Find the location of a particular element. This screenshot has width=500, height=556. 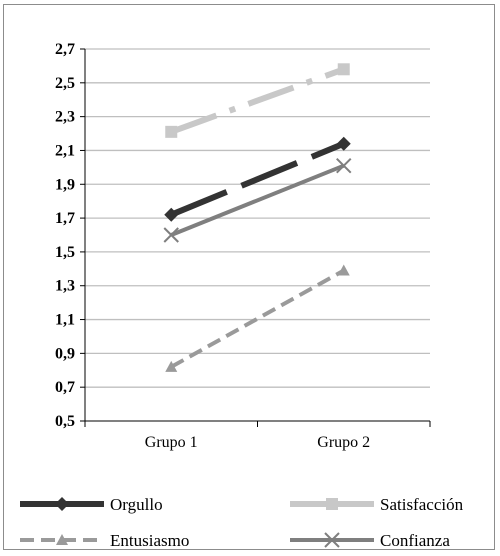

legend-item: Orgullo is located at coordinates (91, 504).